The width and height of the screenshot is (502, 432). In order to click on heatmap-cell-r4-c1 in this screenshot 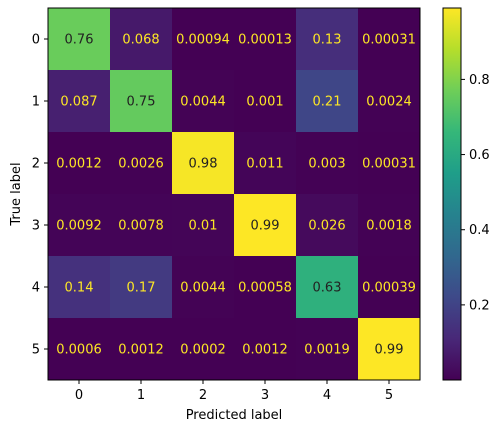, I will do `click(141, 287)`.